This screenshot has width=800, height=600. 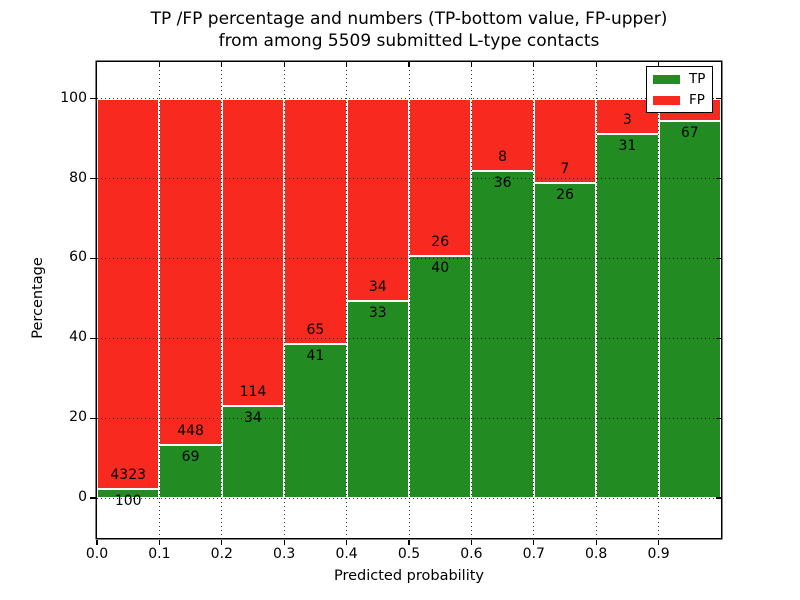 I want to click on bar-tp-count-label: 67, so click(x=689, y=133).